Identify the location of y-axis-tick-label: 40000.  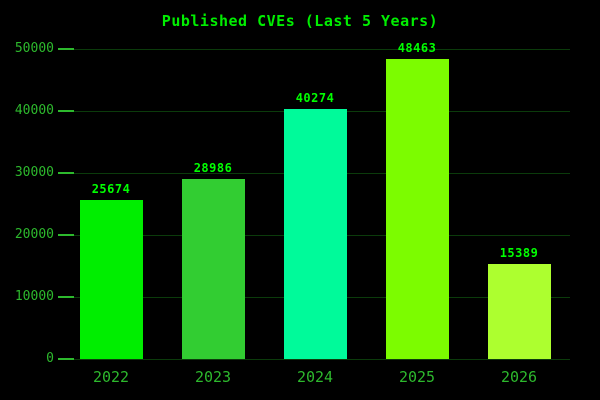
(34, 110).